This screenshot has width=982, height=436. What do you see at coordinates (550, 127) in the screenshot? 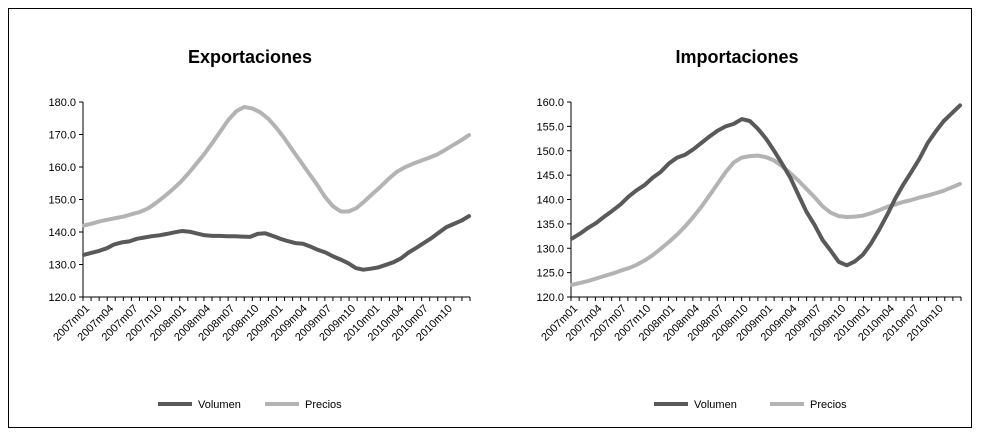
I see `y-tick-label: 155.0` at bounding box center [550, 127].